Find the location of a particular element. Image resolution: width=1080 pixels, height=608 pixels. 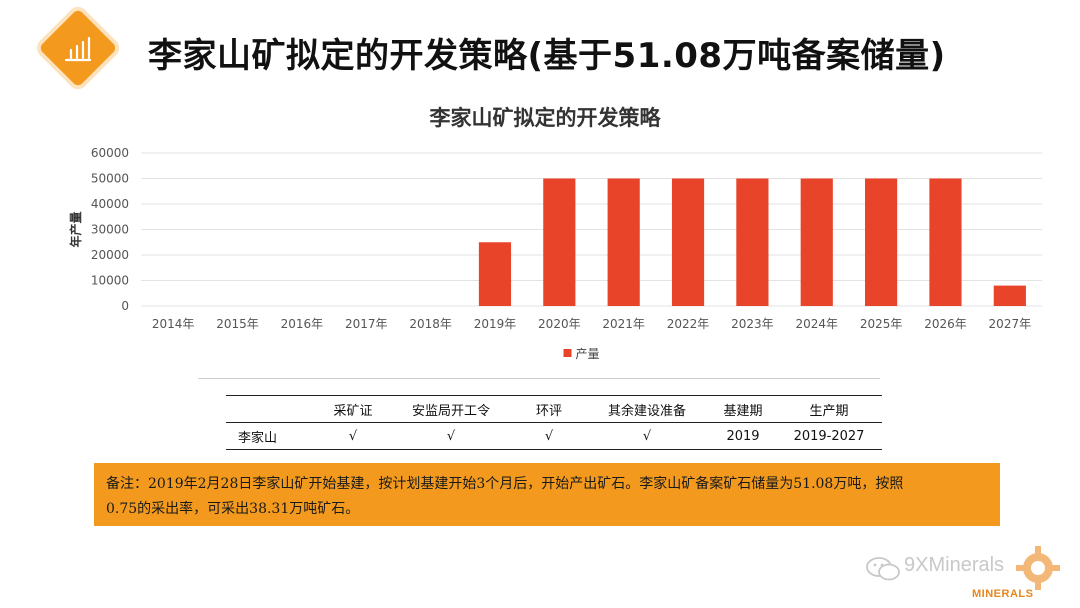

table-header-cell: 基建期 is located at coordinates (743, 411).